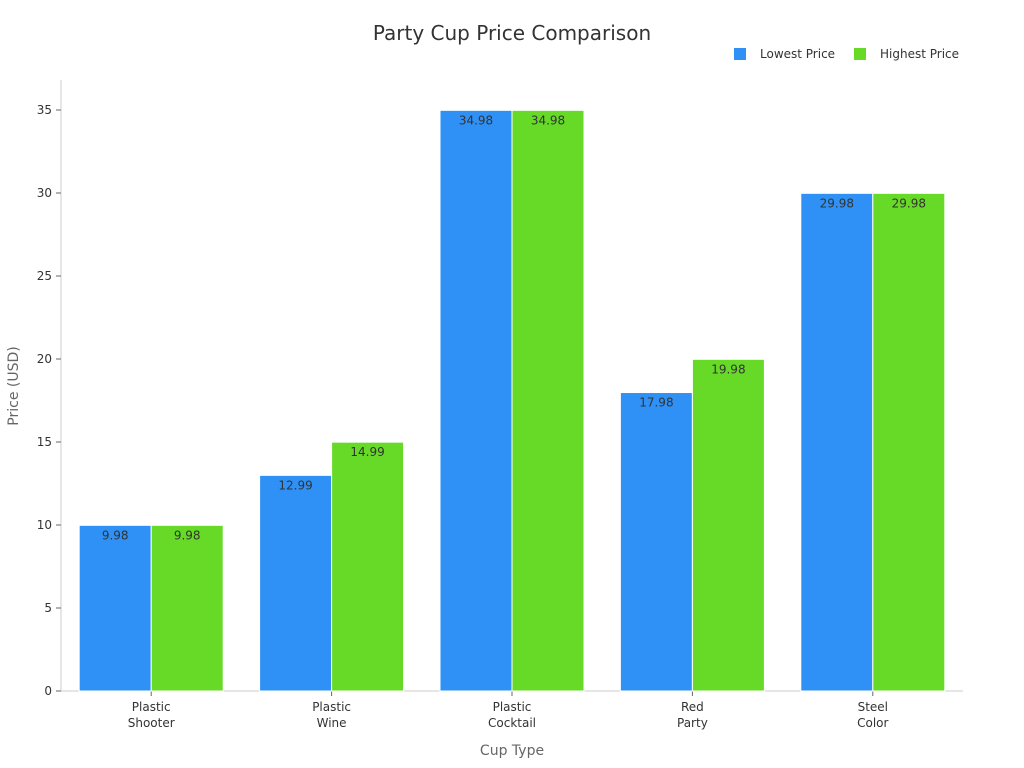 The height and width of the screenshot is (768, 1024). What do you see at coordinates (512, 723) in the screenshot?
I see `x-tick-label-line: Cocktail` at bounding box center [512, 723].